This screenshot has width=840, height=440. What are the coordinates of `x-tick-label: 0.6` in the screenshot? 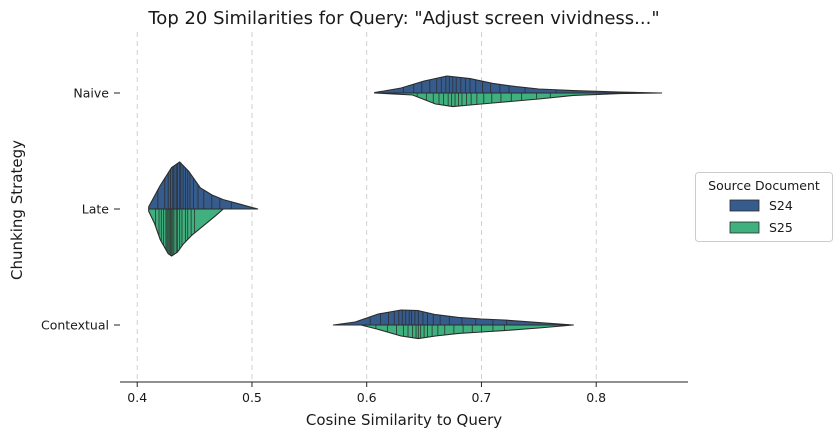 It's located at (367, 397).